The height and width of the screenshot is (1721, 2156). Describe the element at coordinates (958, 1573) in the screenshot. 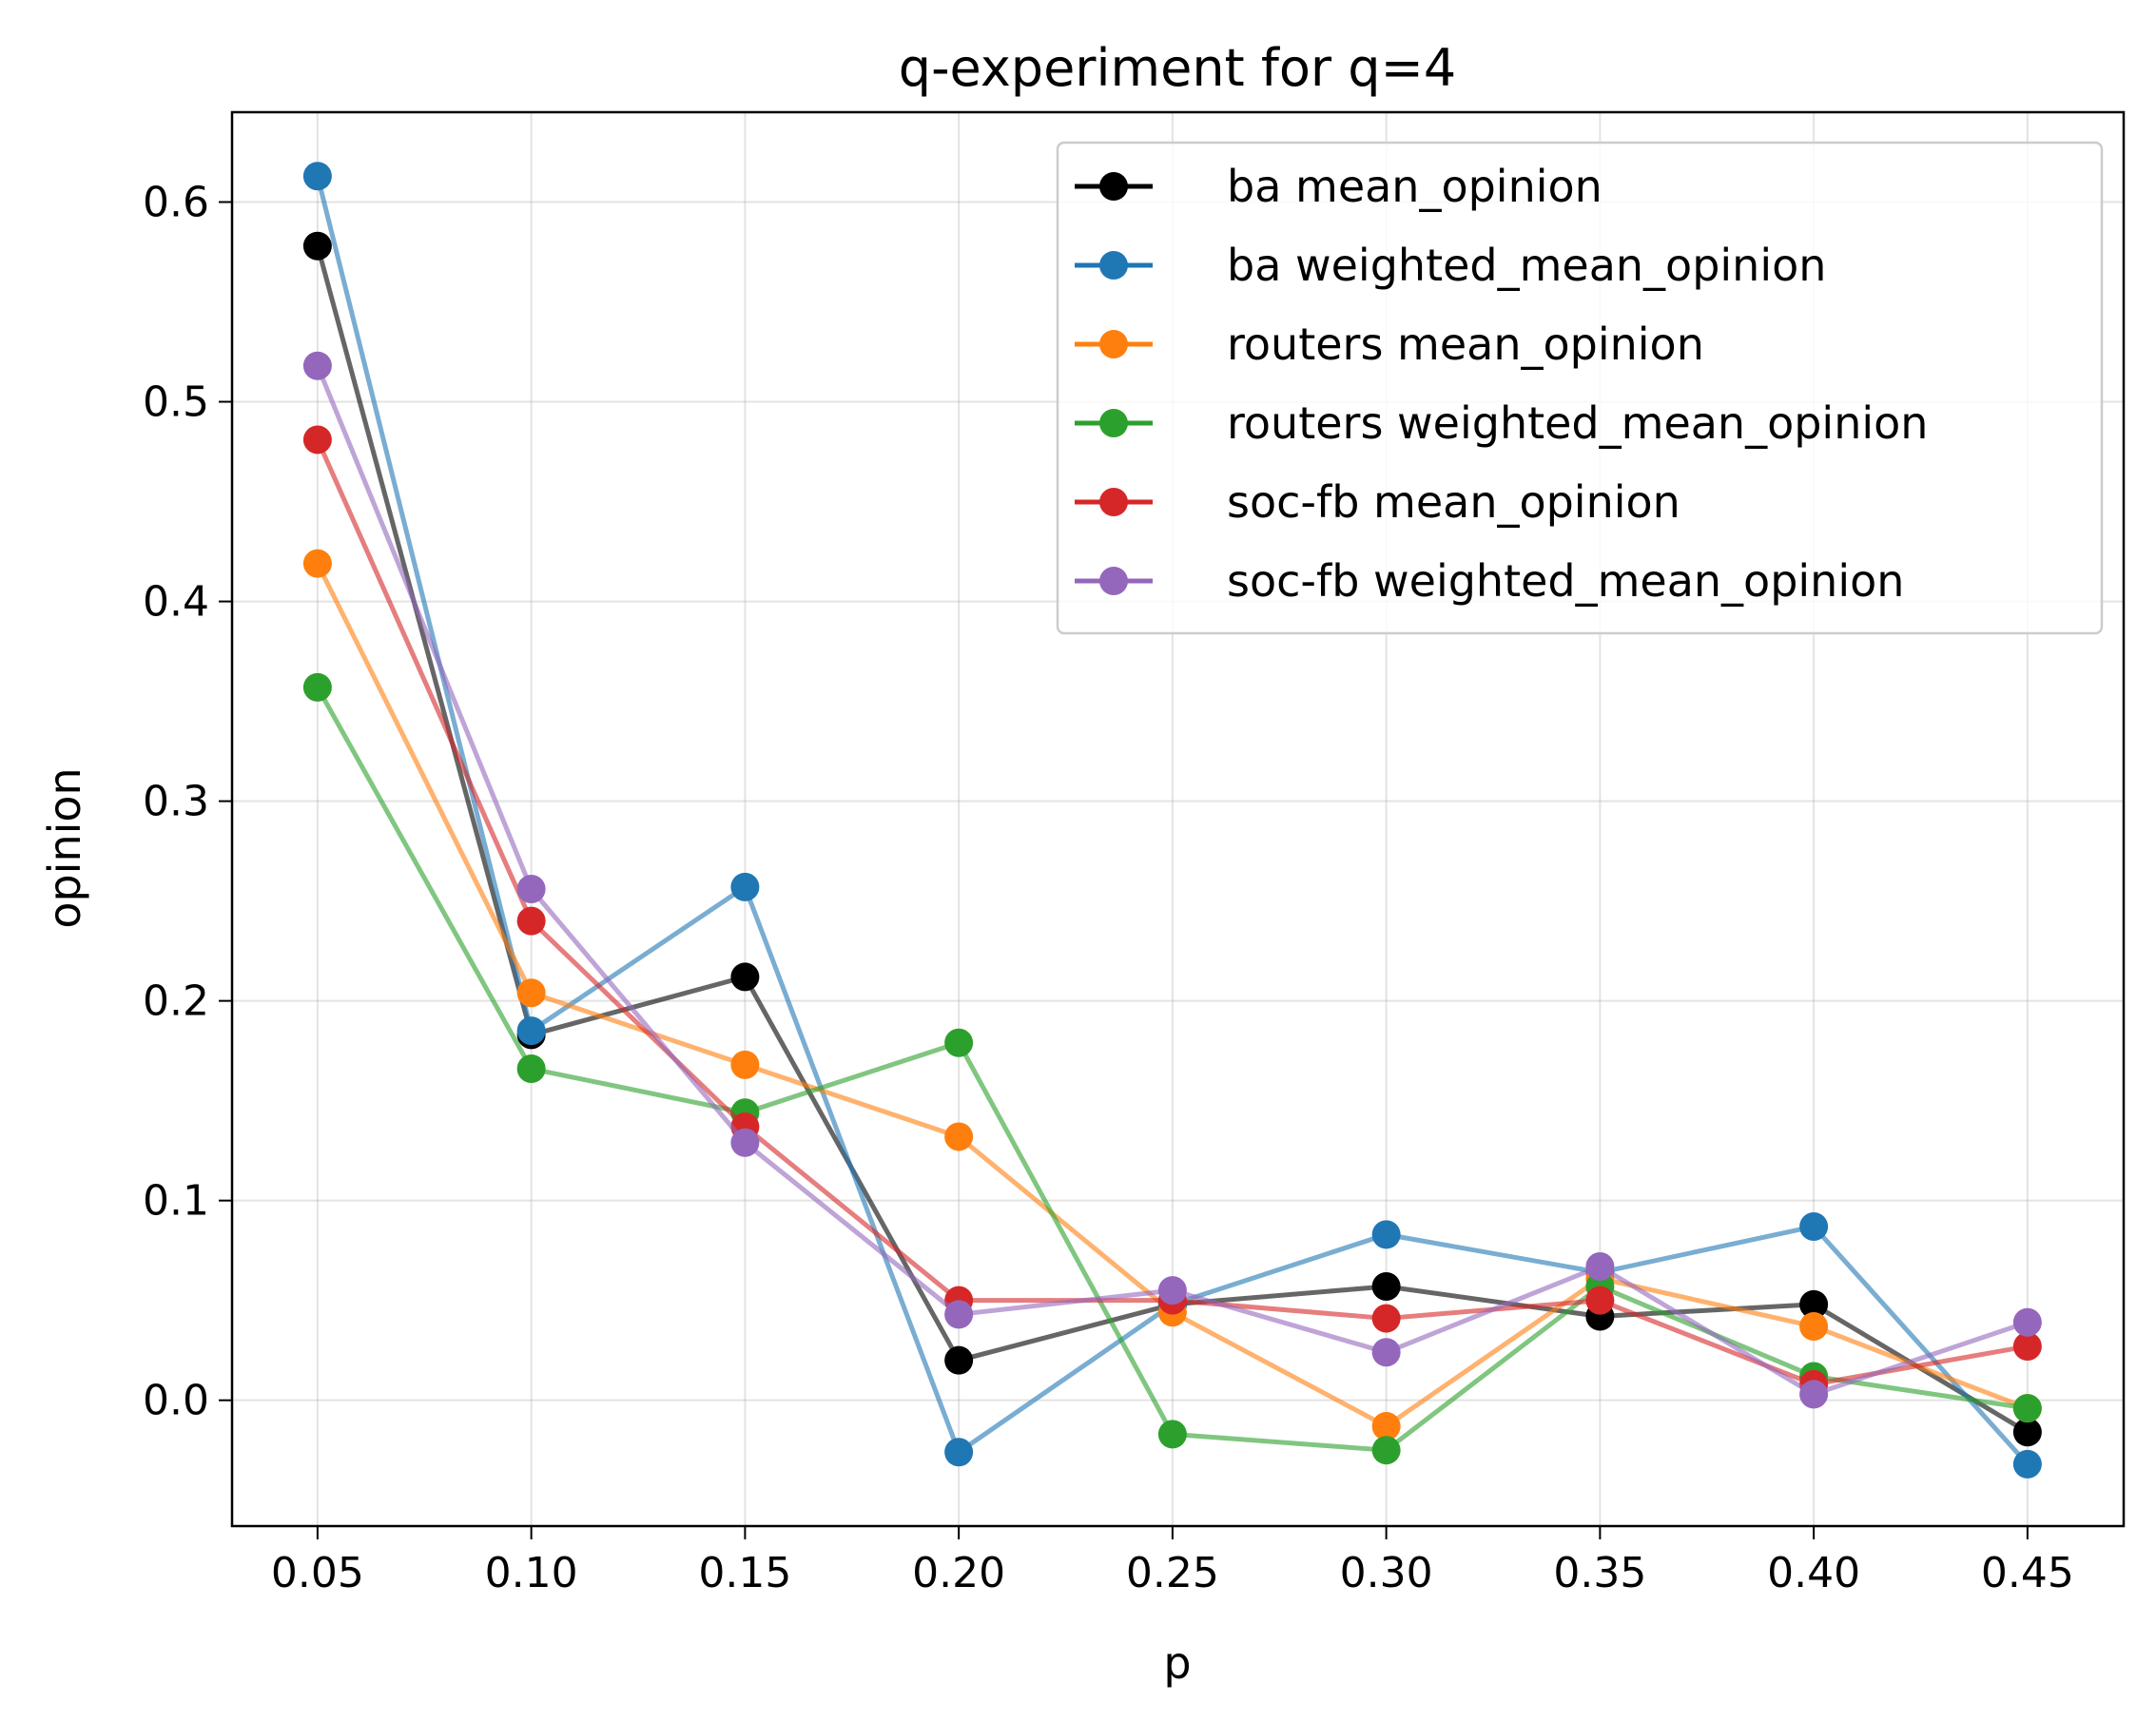

I see `x-tick-label: 0.20` at that location.